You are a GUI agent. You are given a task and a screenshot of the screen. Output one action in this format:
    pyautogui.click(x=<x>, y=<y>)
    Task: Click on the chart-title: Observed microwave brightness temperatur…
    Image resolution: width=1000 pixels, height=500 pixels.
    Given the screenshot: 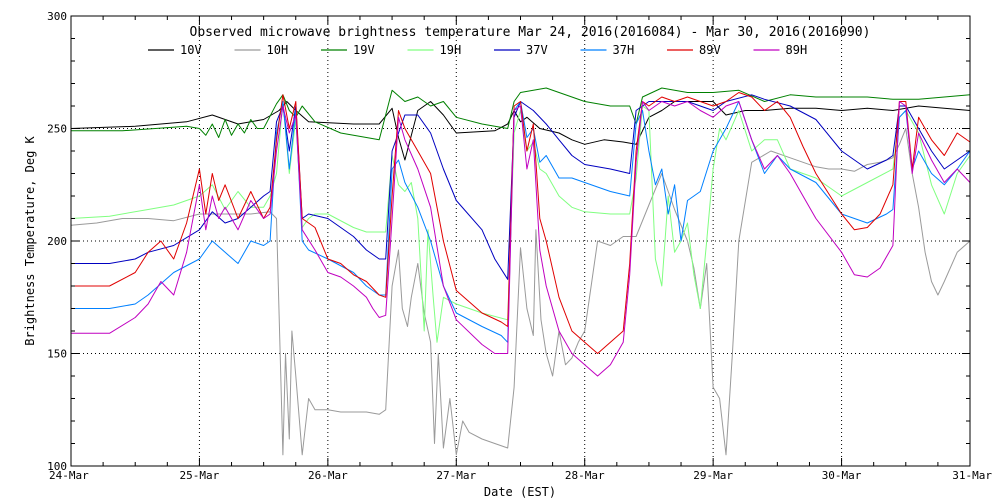 What is the action you would take?
    pyautogui.click(x=530, y=32)
    